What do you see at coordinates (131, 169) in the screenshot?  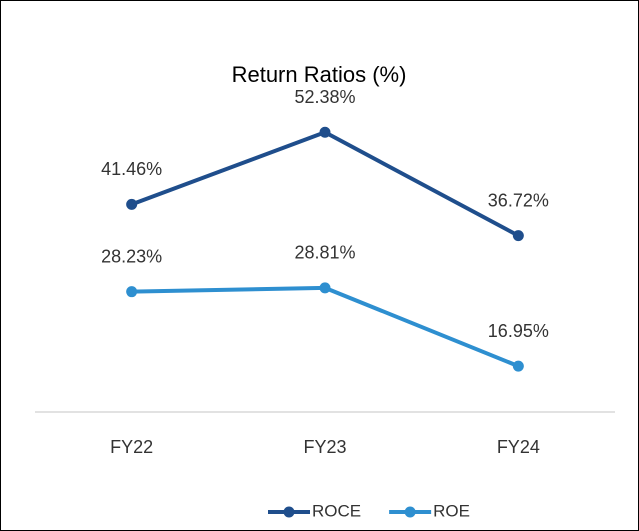 I see `data-label: 41.46%` at bounding box center [131, 169].